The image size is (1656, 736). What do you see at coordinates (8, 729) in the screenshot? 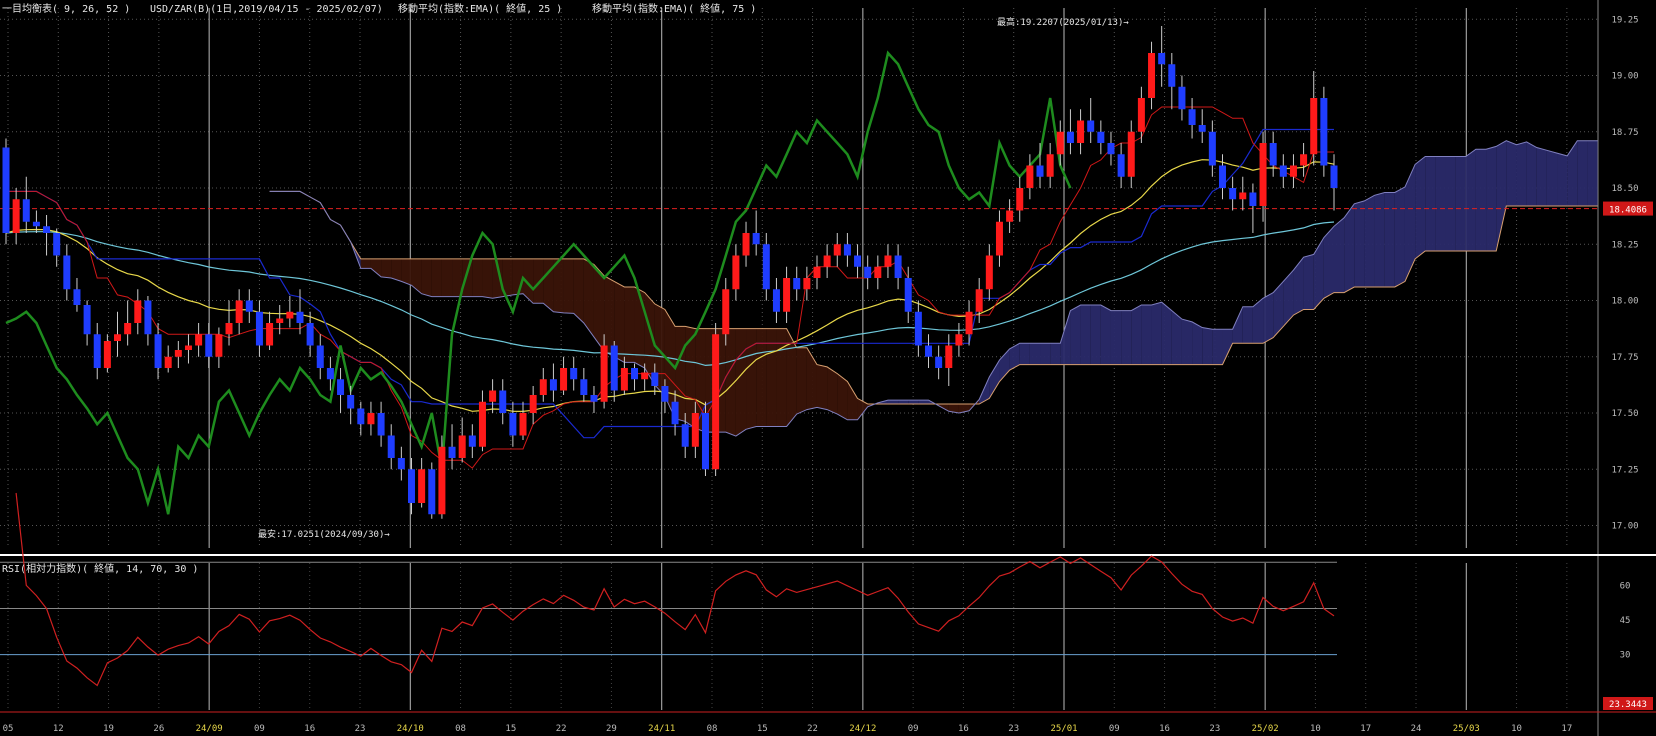
I see `time-tick-label: 05` at bounding box center [8, 729].